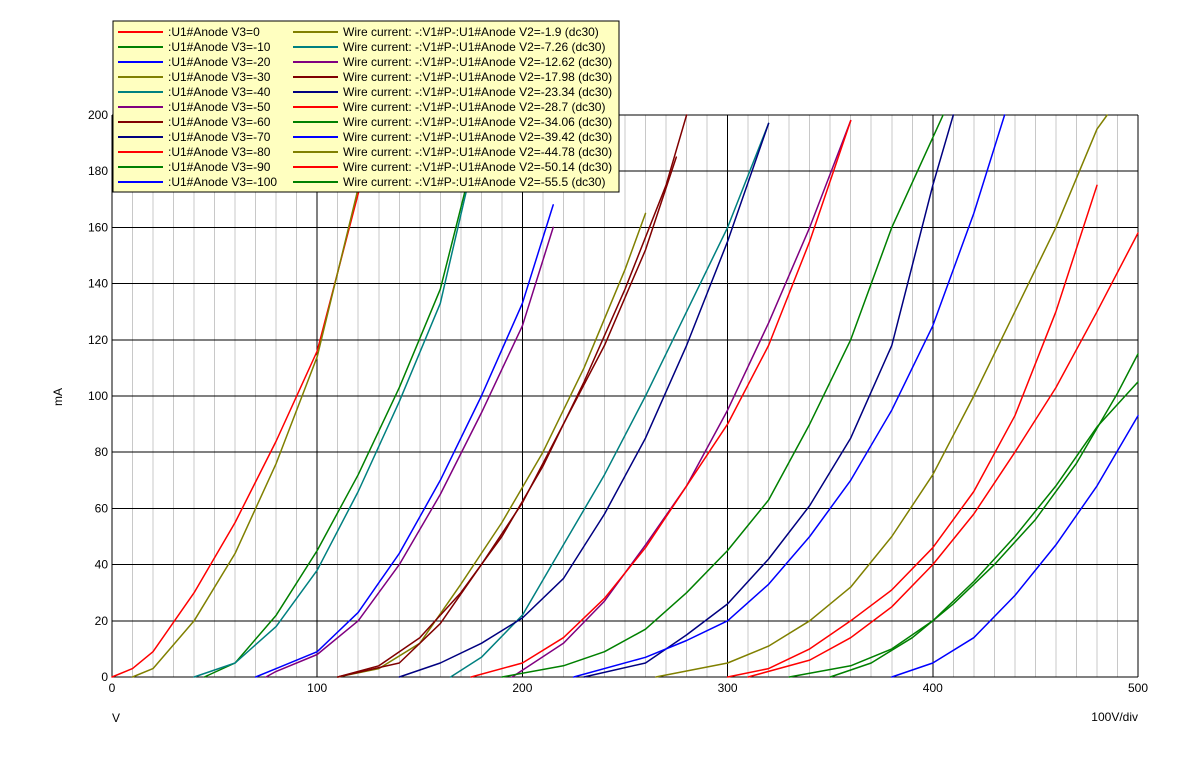 The height and width of the screenshot is (759, 1188). Describe the element at coordinates (219, 62) in the screenshot. I see `legend-entry: :U1#Anode V3=-20` at that location.